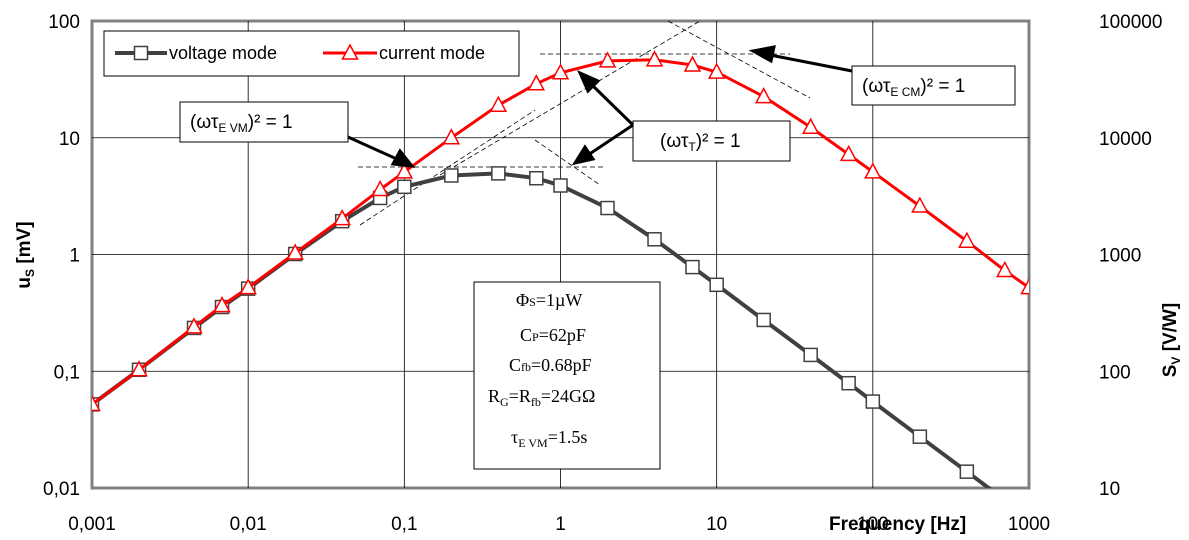 This screenshot has width=1189, height=540. What do you see at coordinates (1171, 340) in the screenshot?
I see `y-axis-right-title: SV [V/W]` at bounding box center [1171, 340].